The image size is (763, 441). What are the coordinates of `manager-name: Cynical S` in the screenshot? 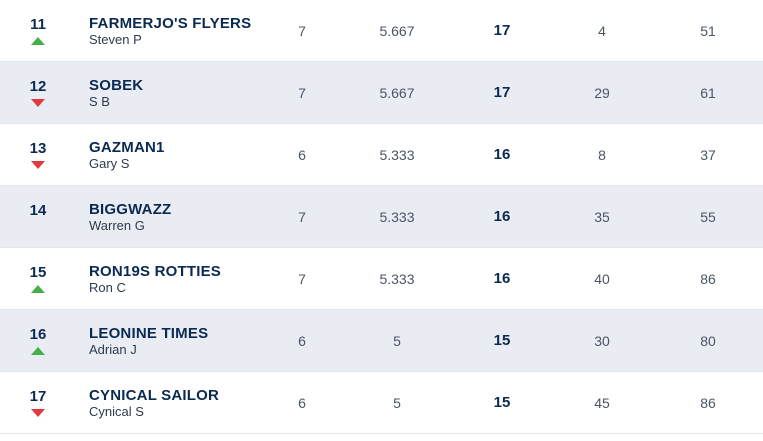 It's located at (116, 411).